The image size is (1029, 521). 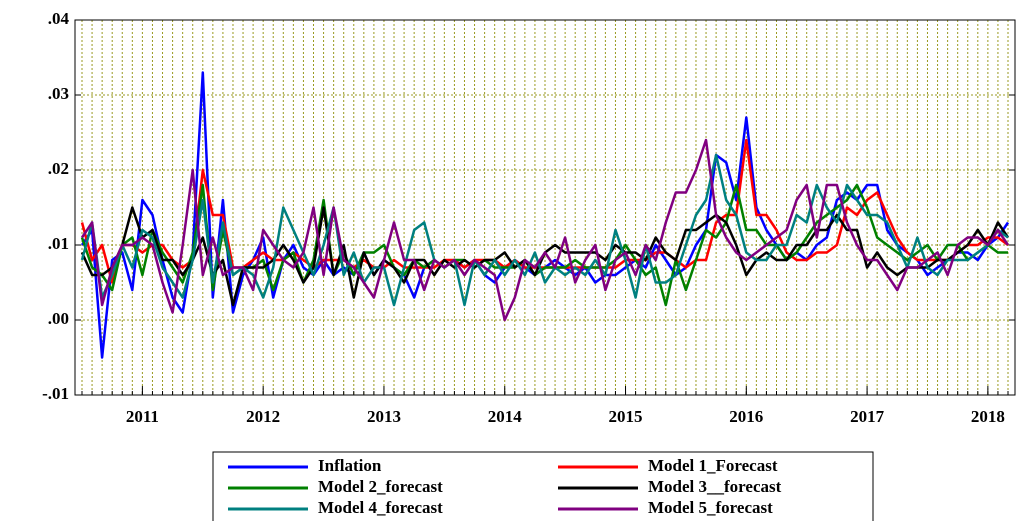 I want to click on y-tick-label: -.01, so click(x=55, y=393).